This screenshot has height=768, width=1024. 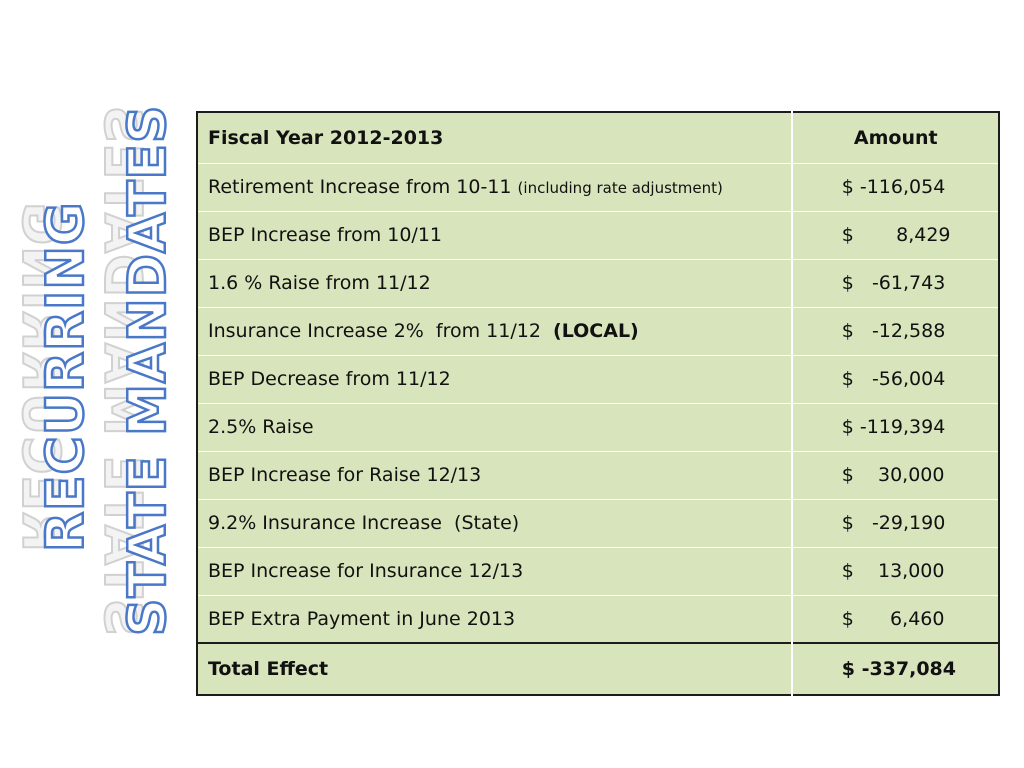 I want to click on row-amount: $ 8,429, so click(x=895, y=234).